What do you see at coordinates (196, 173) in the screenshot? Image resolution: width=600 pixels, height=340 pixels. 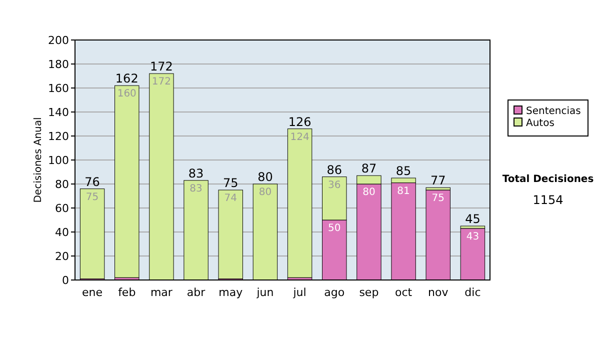 I see `total-label: 83` at bounding box center [196, 173].